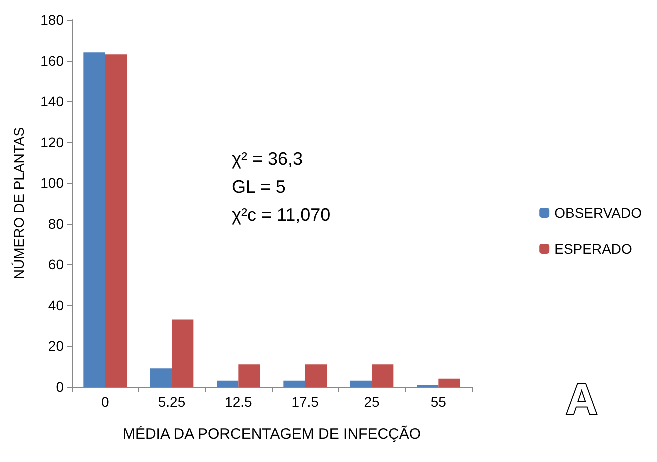 The width and height of the screenshot is (657, 462). I want to click on y-tick-label: 60, so click(56, 264).